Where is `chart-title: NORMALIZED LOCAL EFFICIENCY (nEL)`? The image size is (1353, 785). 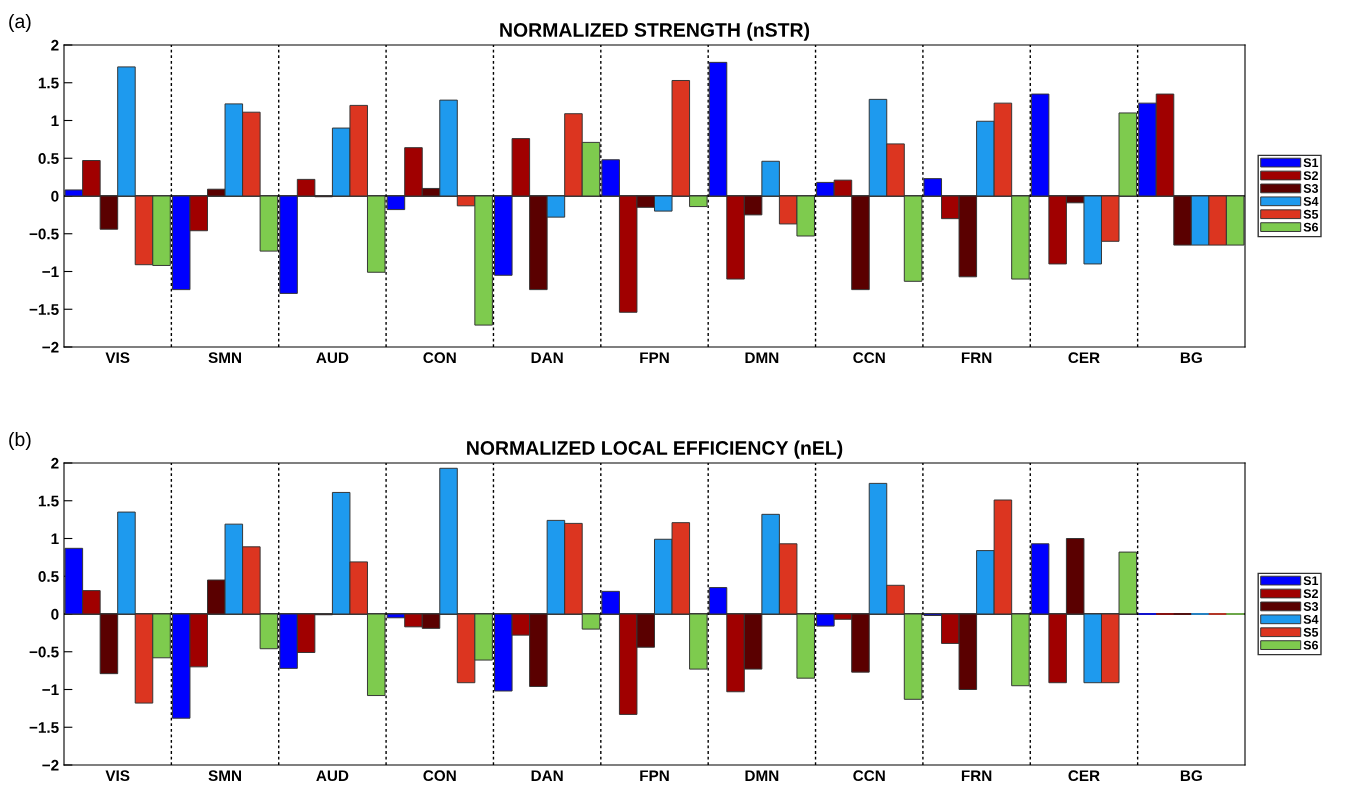 chart-title: NORMALIZED LOCAL EFFICIENCY (nEL) is located at coordinates (655, 449).